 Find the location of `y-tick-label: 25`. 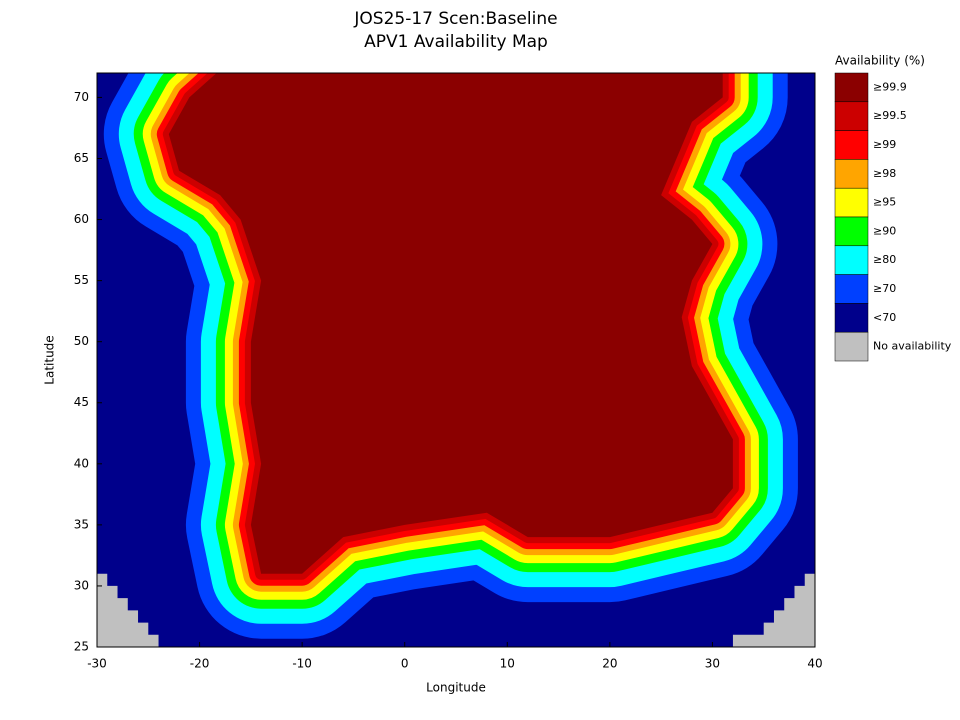

y-tick-label: 25 is located at coordinates (81, 647).